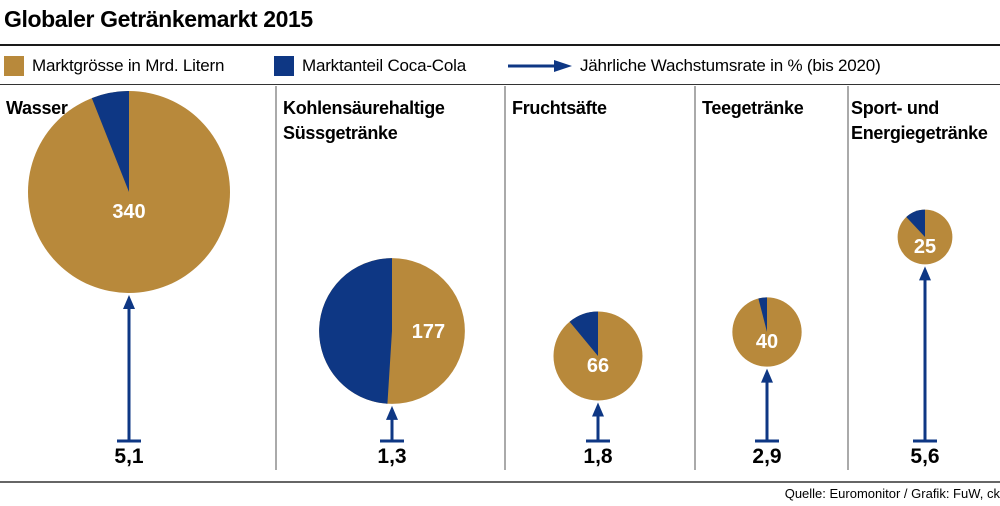  What do you see at coordinates (925, 247) in the screenshot?
I see `pie-value-label: 25` at bounding box center [925, 247].